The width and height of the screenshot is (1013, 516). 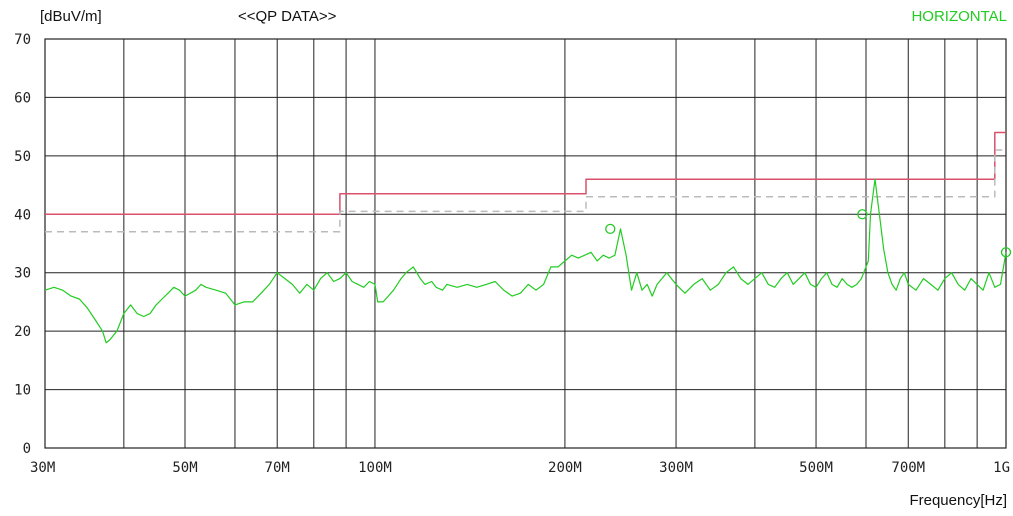 I want to click on y-tick-label: 10, so click(x=22, y=391).